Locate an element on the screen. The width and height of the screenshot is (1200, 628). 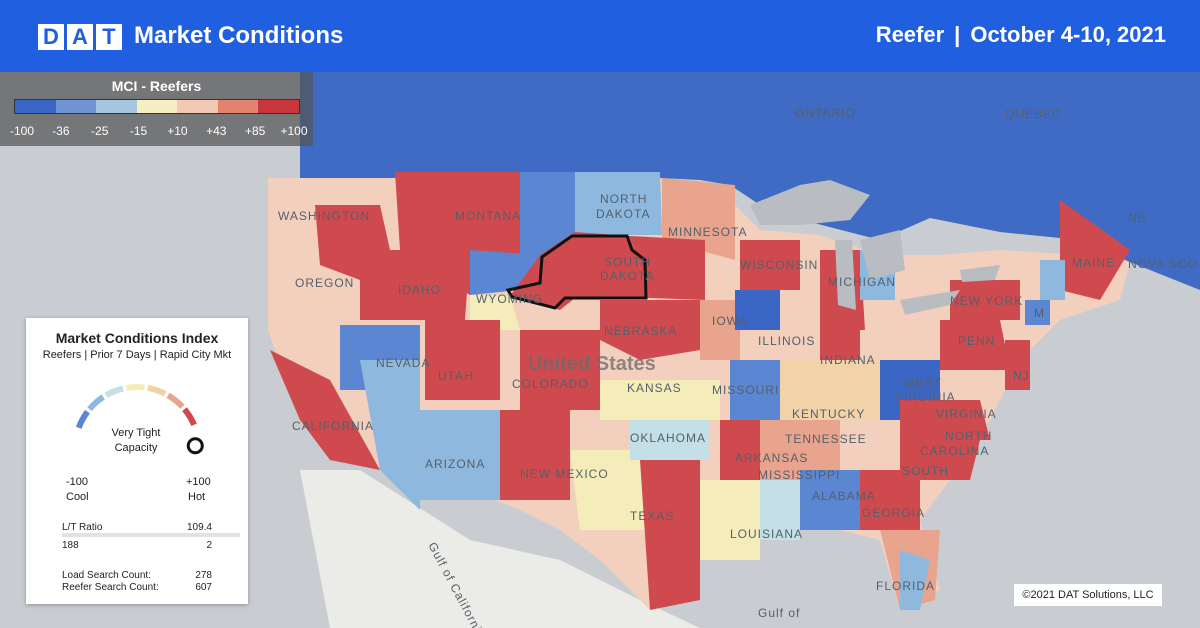
area-pa is located at coordinates (975, 345).